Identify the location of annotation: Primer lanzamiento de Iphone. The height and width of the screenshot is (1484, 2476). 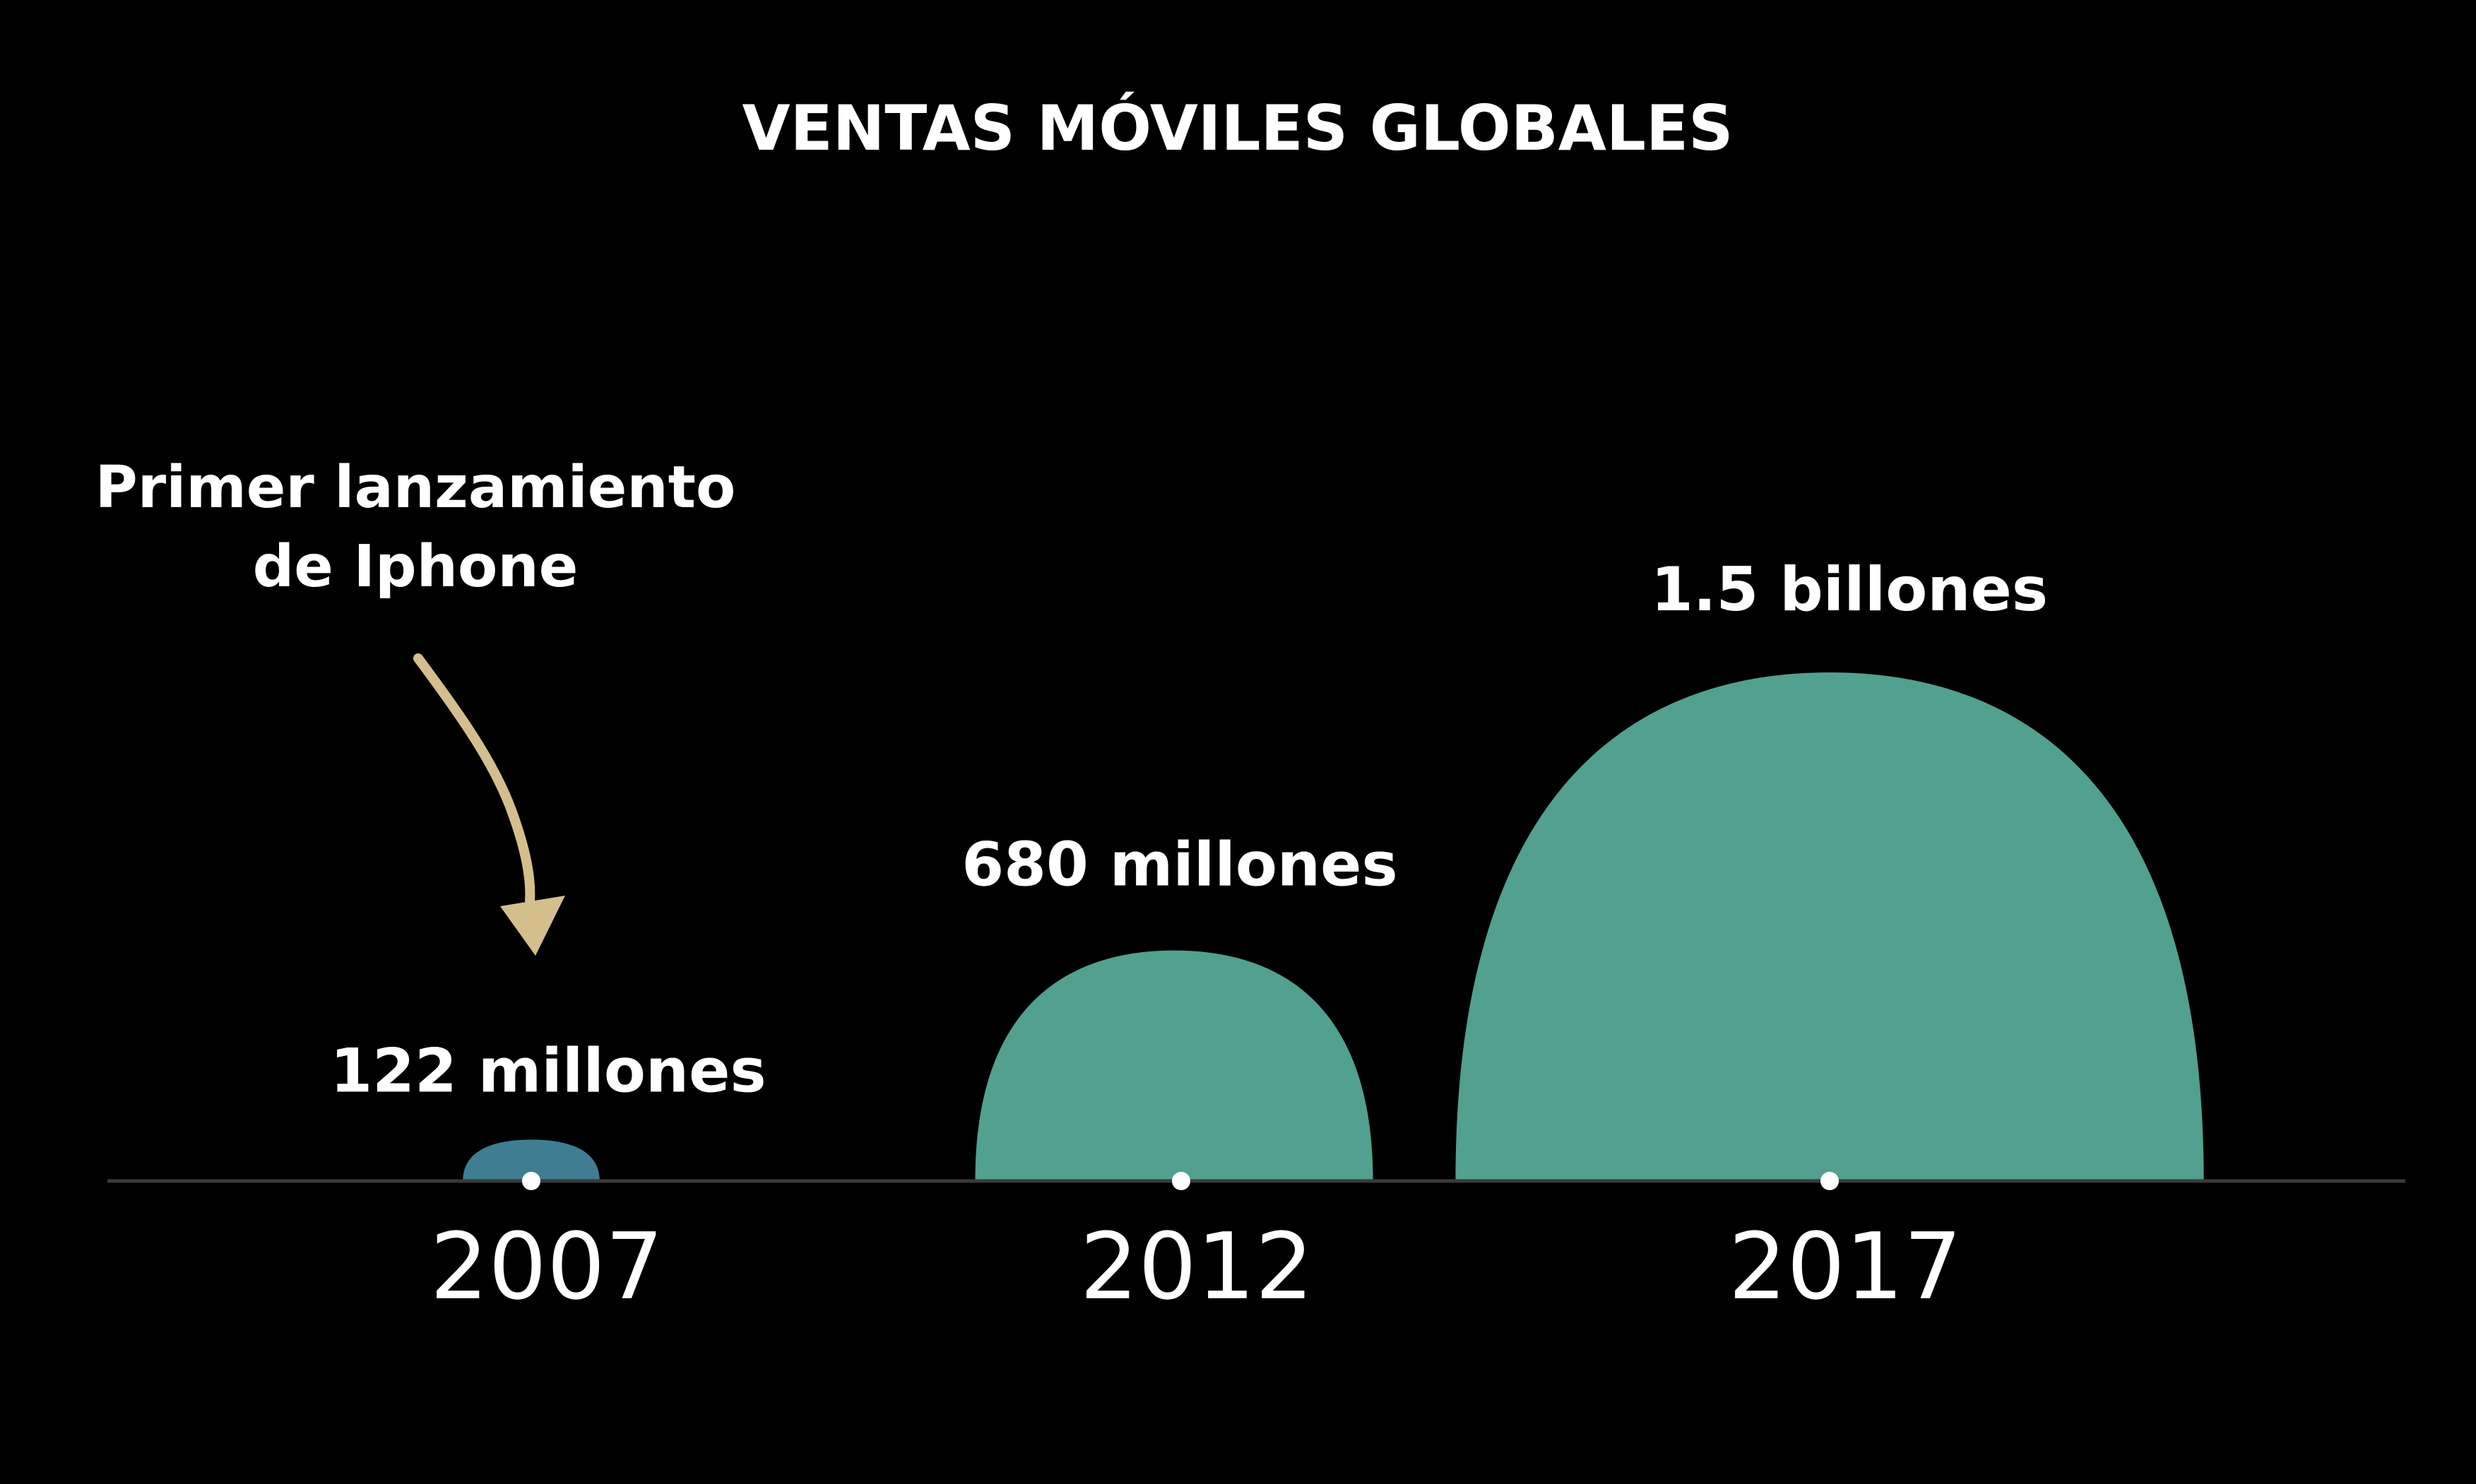
(415, 705).